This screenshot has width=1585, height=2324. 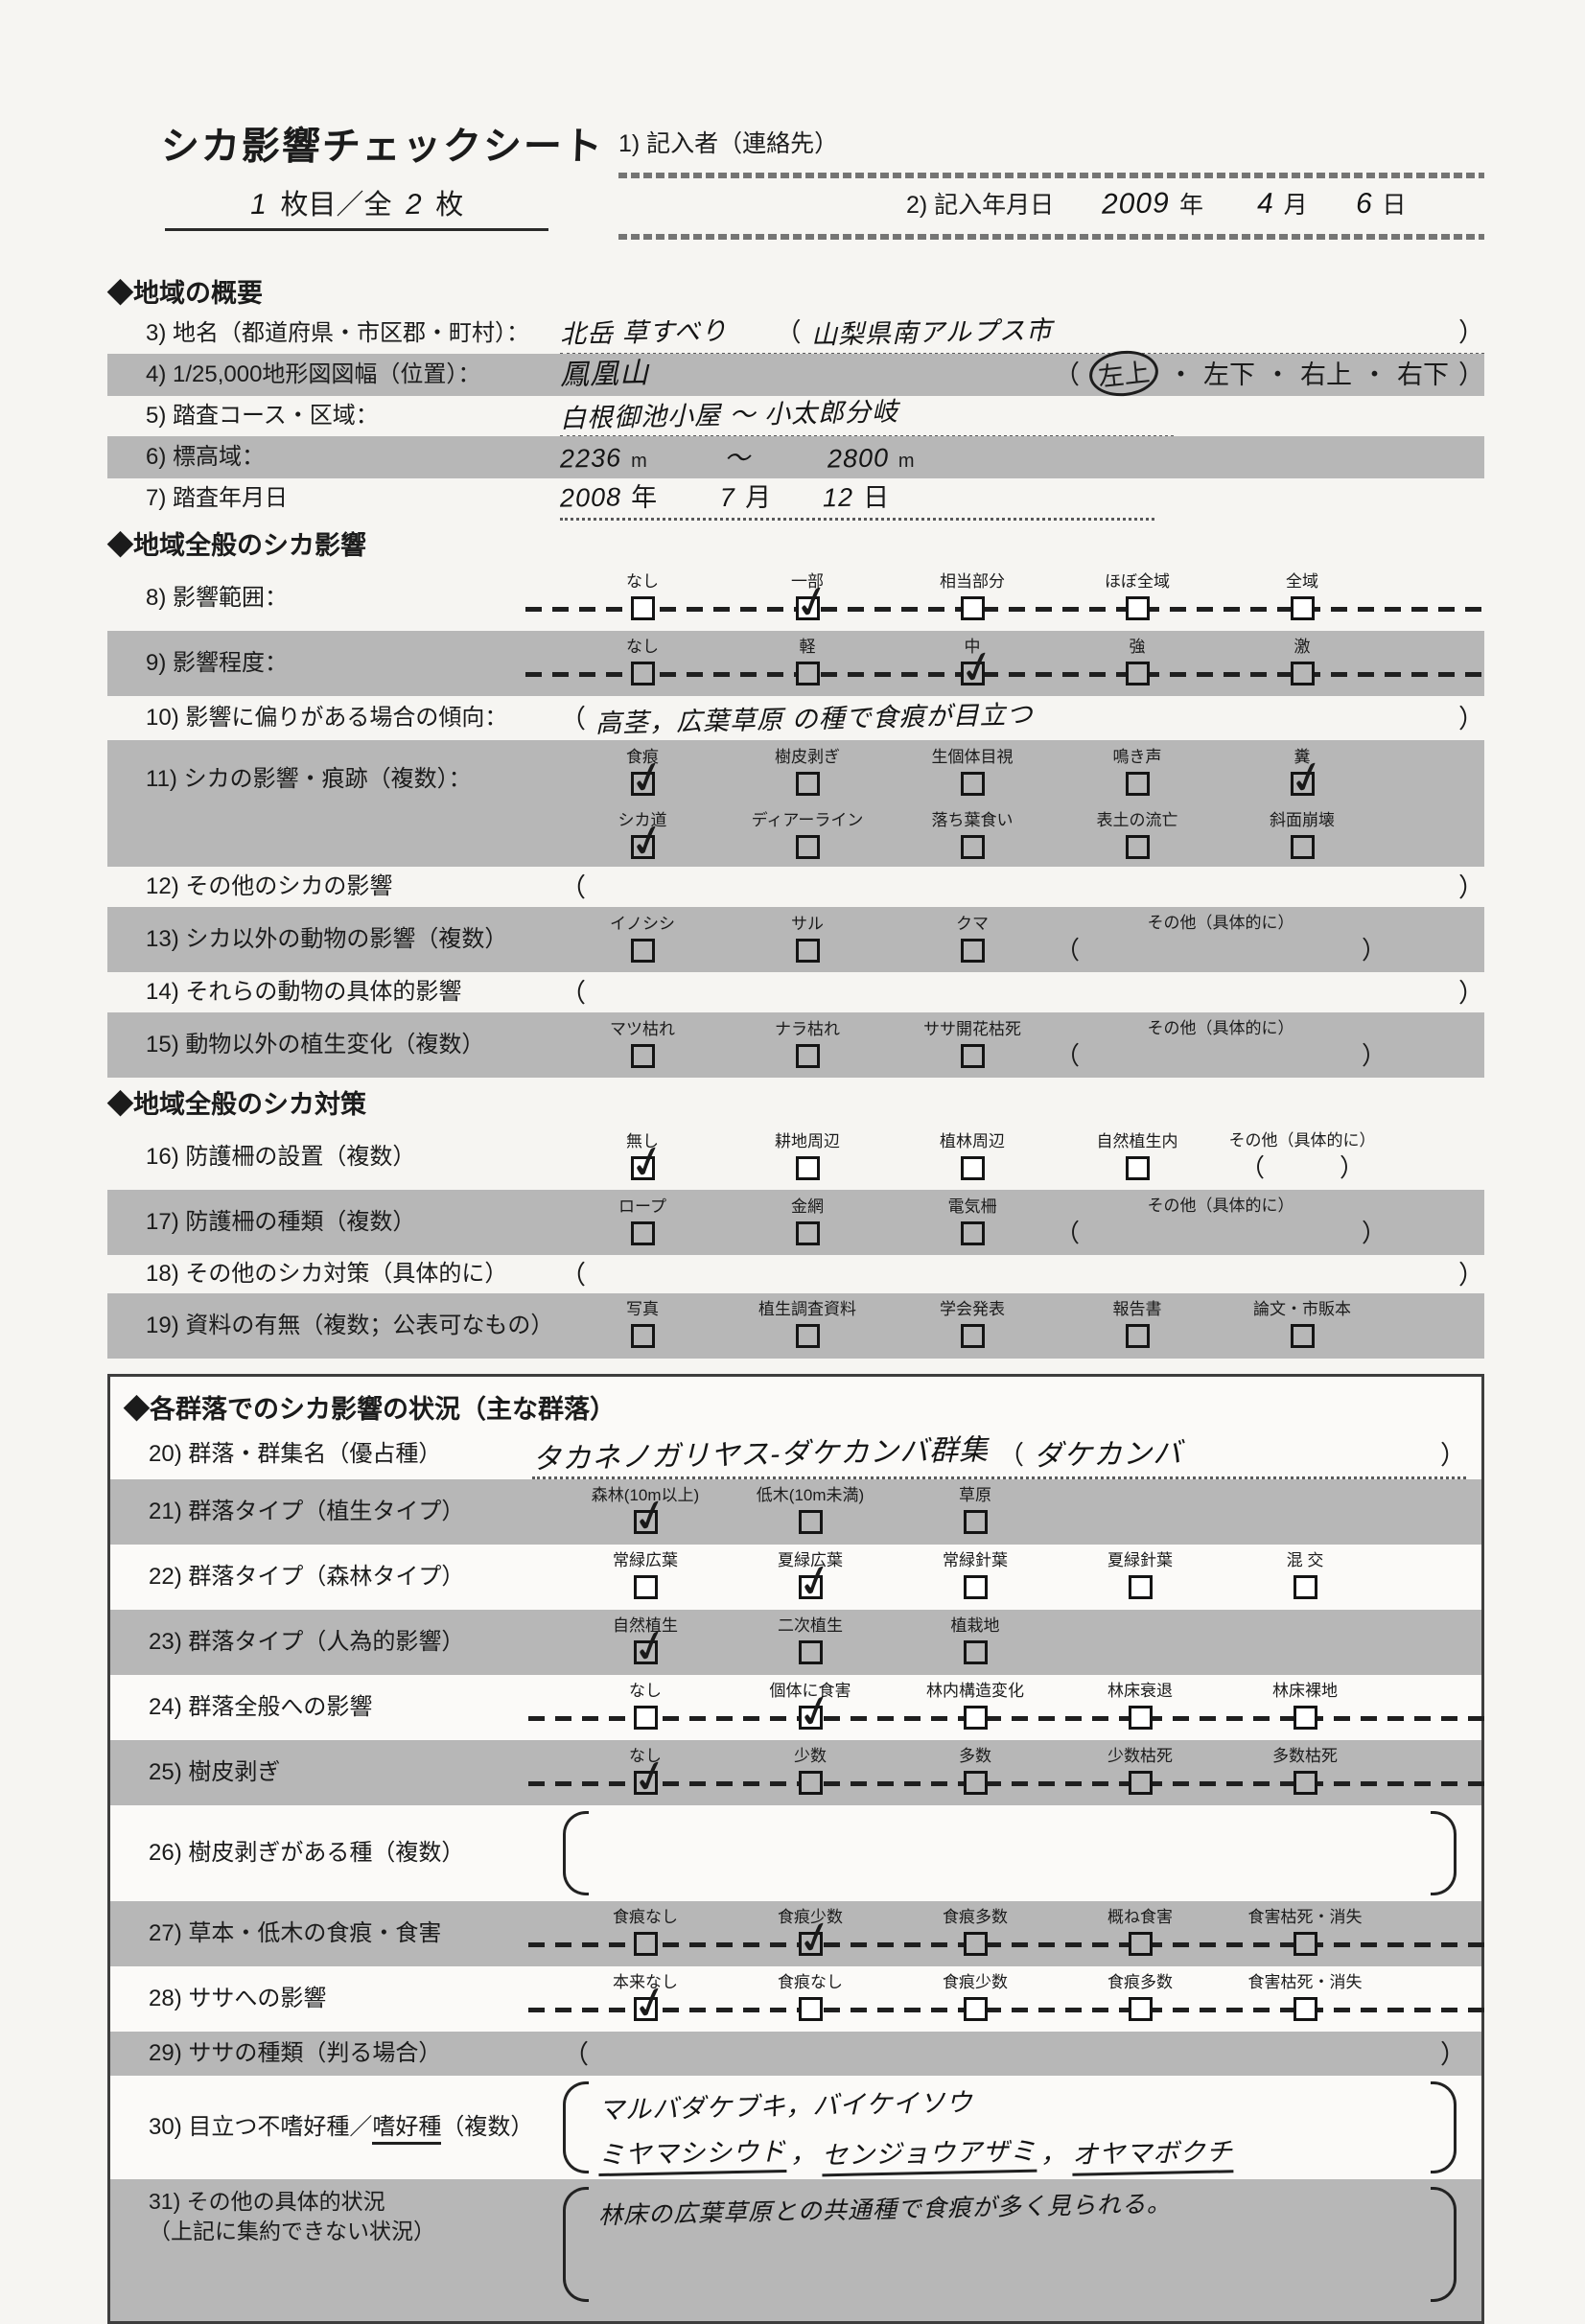 I want to click on q7-month-value: 7, so click(x=728, y=497).